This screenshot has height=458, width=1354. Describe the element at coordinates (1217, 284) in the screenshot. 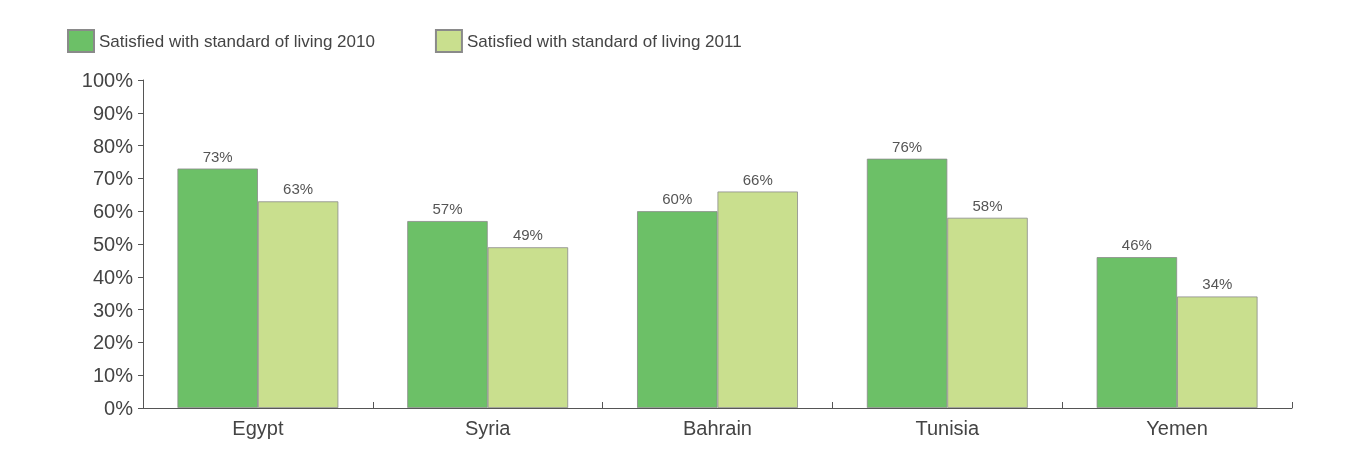

I see `data-label: 34%` at that location.